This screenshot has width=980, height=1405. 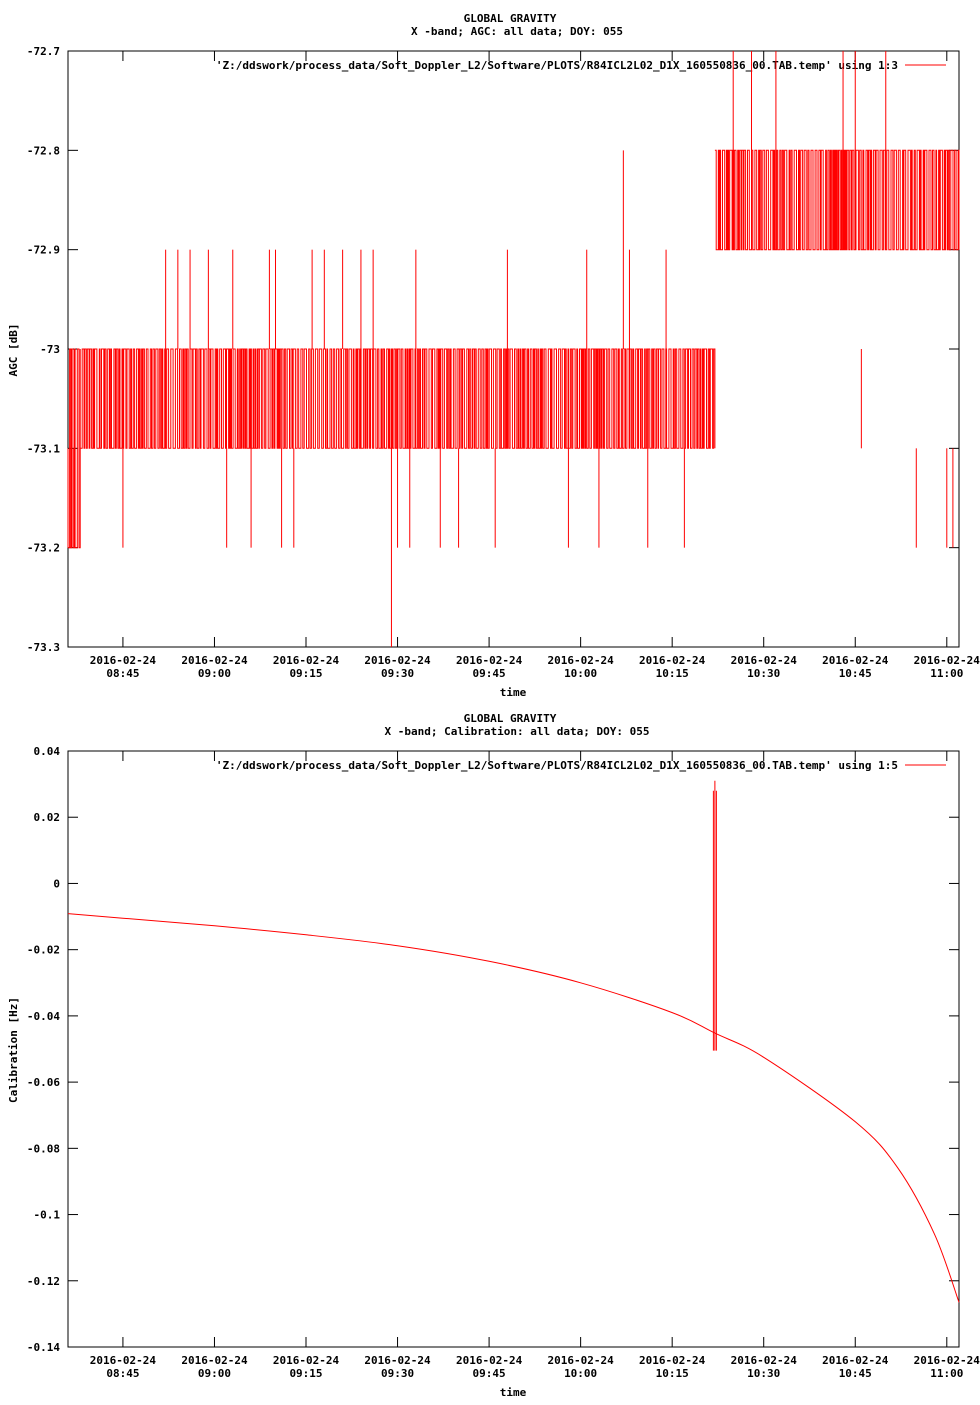 I want to click on y-tick-label: -73.1, so click(x=43, y=448).